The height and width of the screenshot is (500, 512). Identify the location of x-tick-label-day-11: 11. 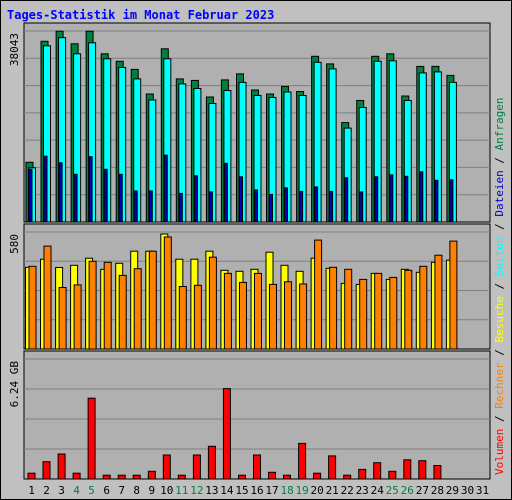
(181, 490).